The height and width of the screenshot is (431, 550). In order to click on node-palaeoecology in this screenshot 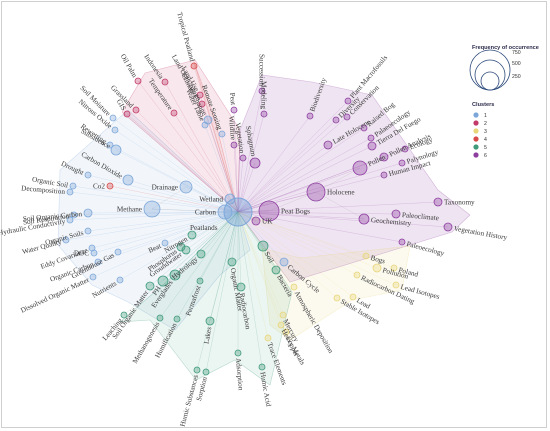, I will do `click(371, 138)`.